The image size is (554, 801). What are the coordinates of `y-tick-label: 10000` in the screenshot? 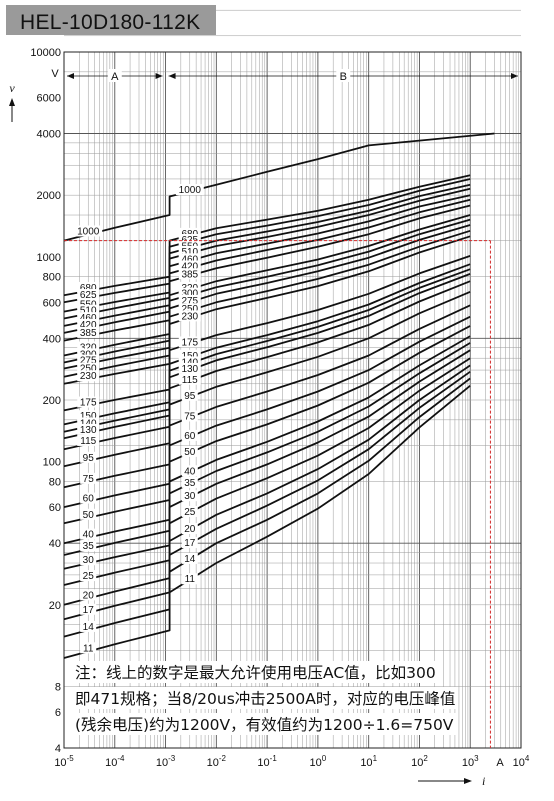 It's located at (45, 53).